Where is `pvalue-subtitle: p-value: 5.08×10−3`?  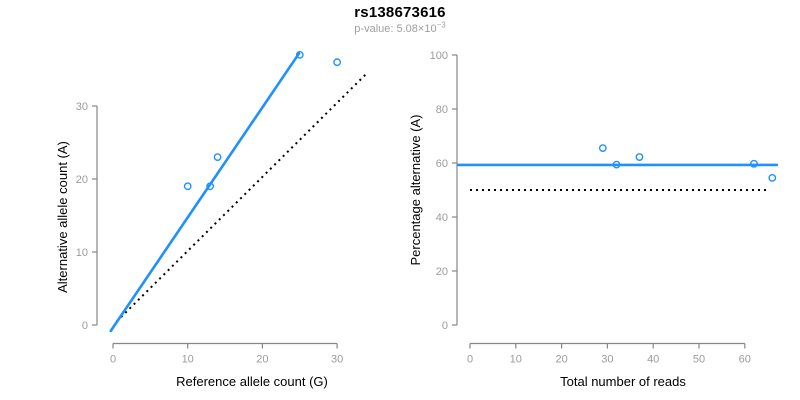 pvalue-subtitle: p-value: 5.08×10−3 is located at coordinates (400, 28).